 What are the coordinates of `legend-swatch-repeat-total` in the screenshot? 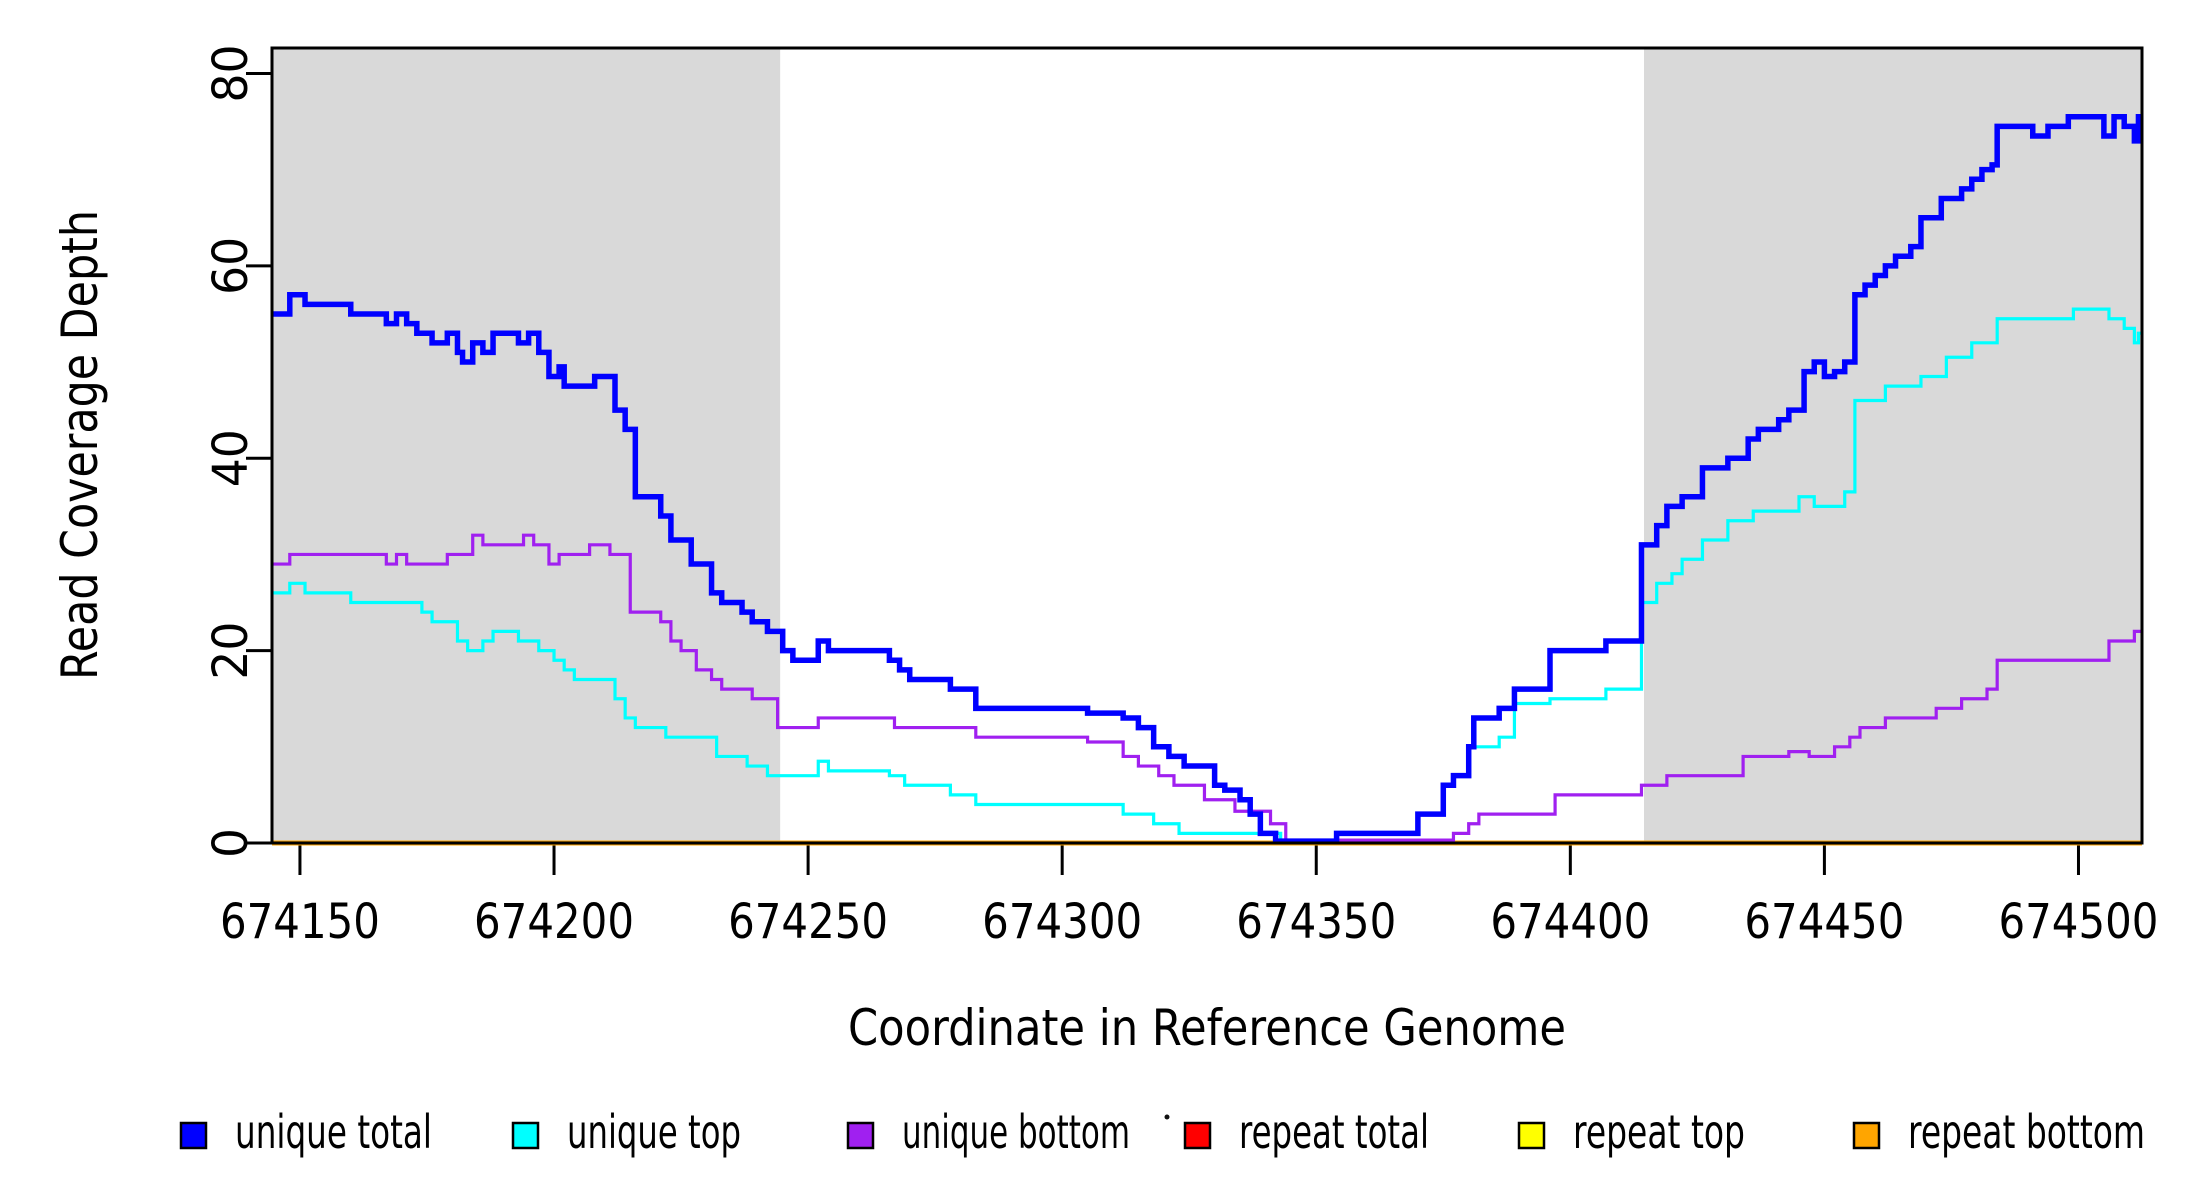 It's located at (1197, 1135).